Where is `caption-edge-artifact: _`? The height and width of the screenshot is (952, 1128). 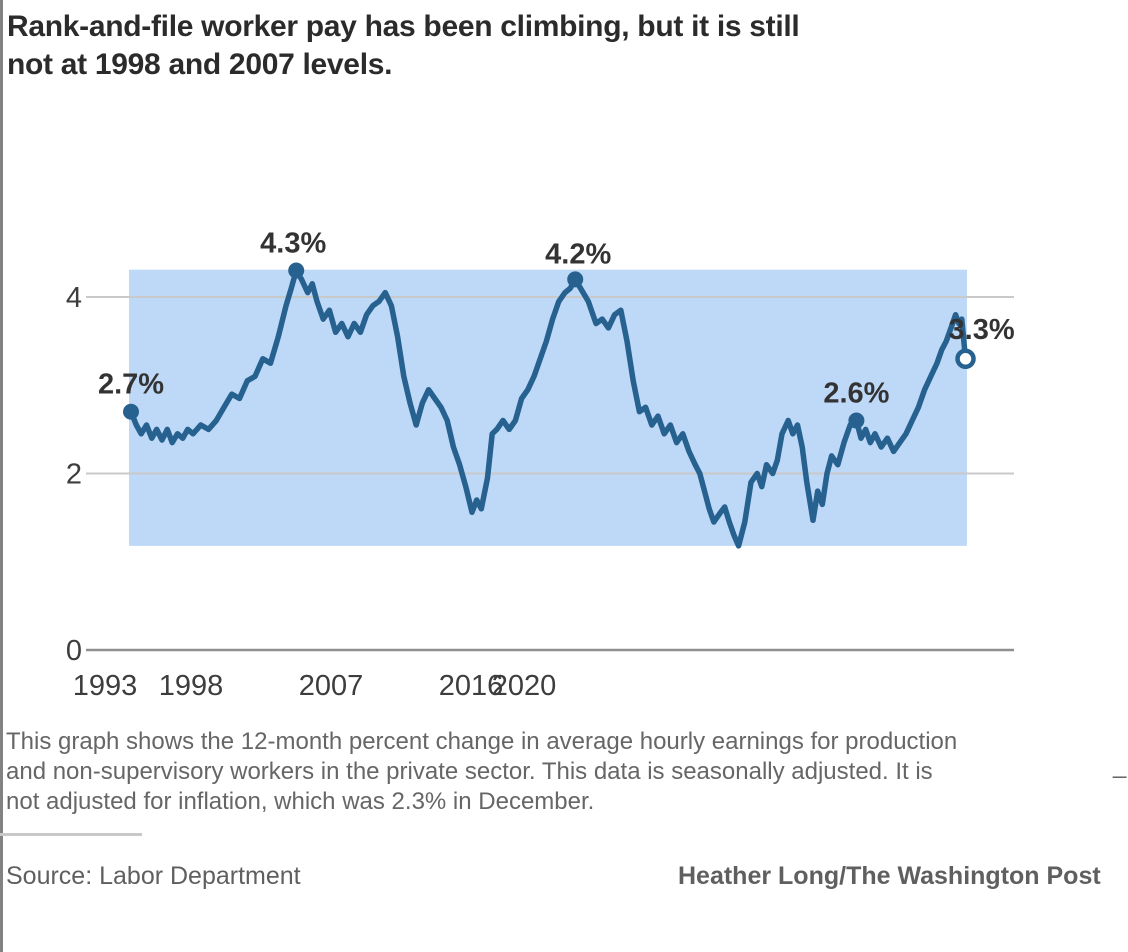
caption-edge-artifact: _ is located at coordinates (1120, 765).